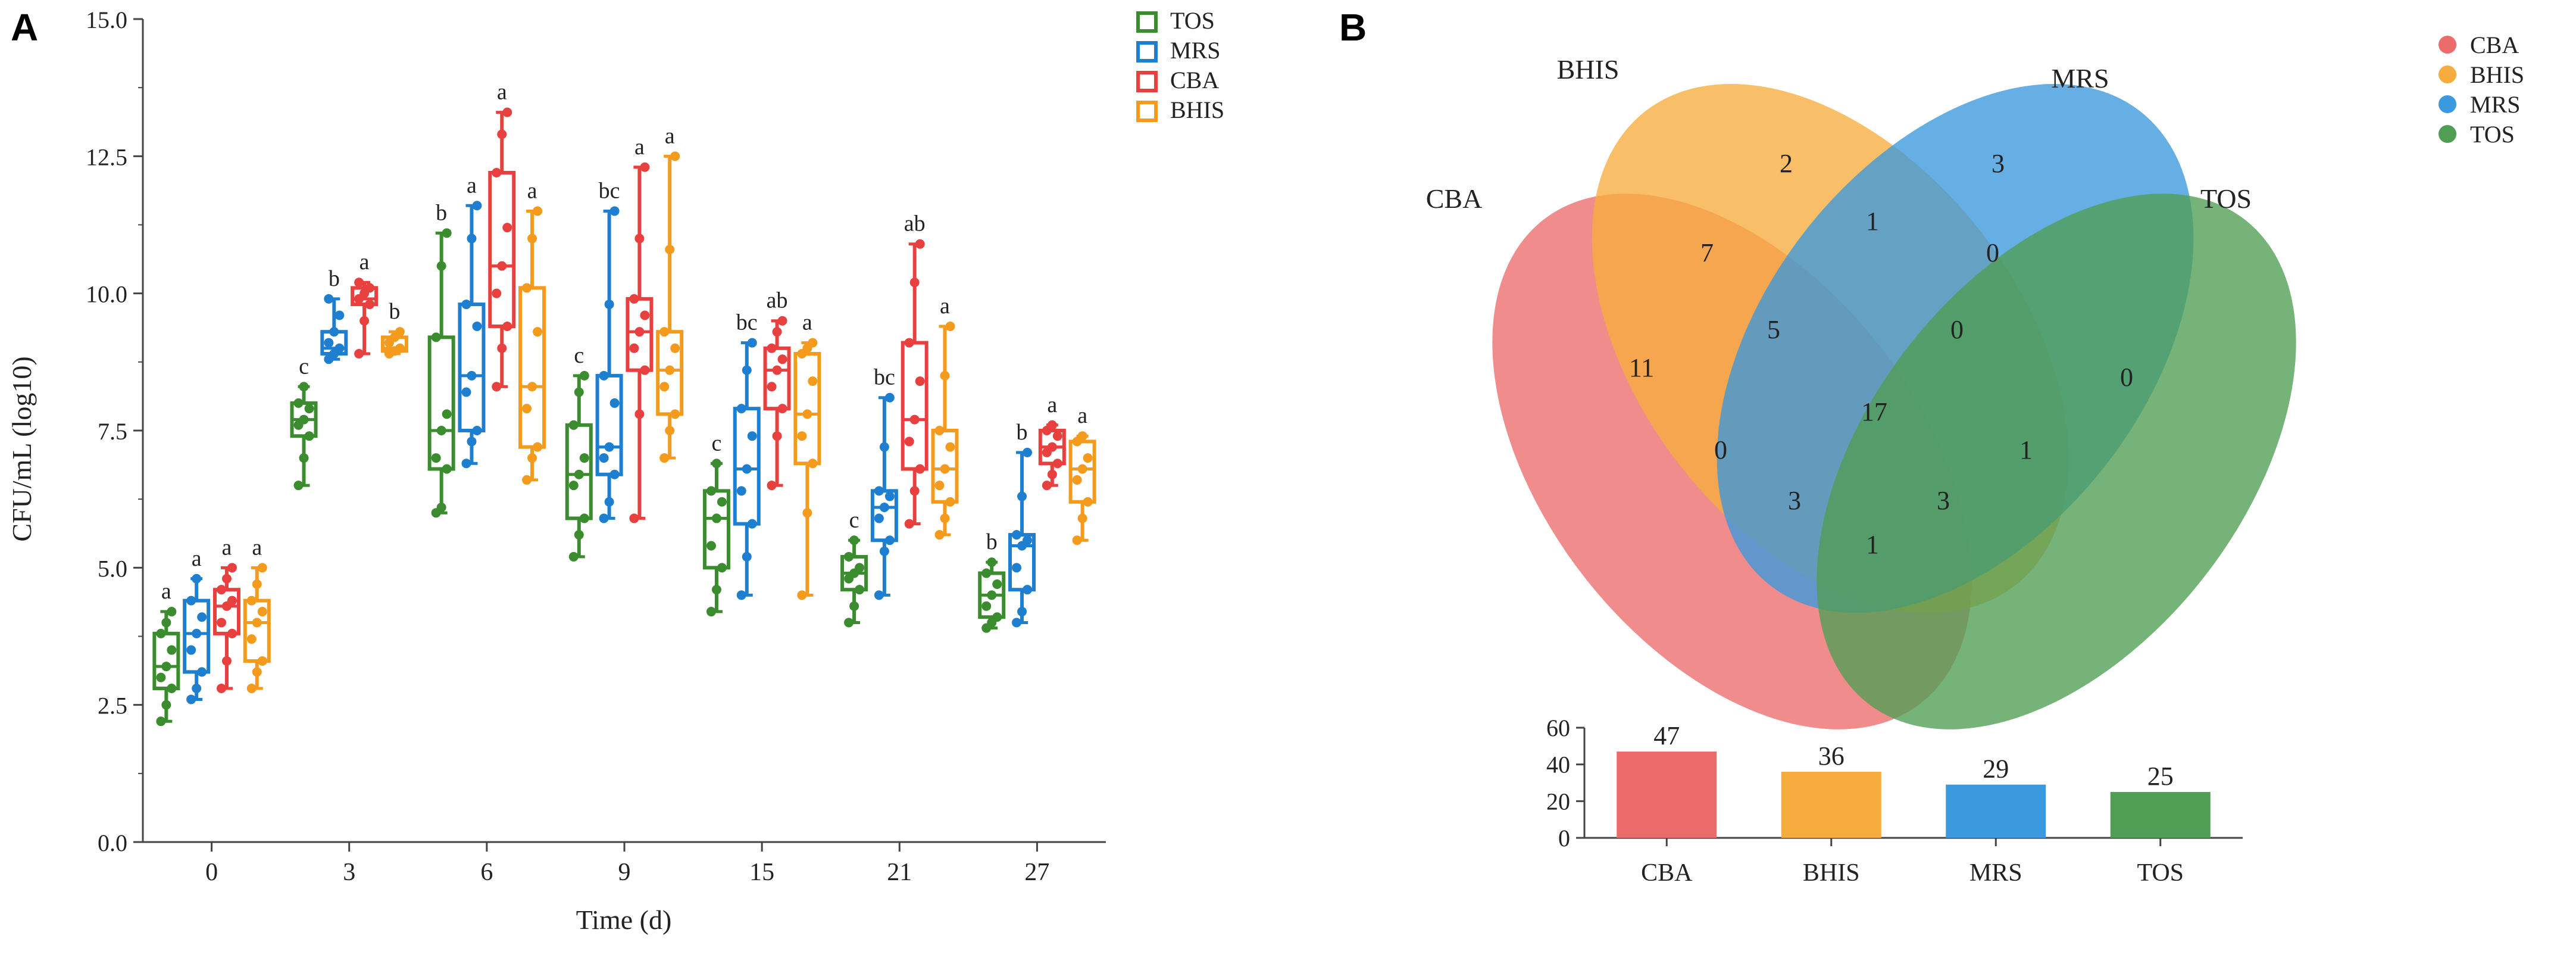 This screenshot has height=954, width=2576. What do you see at coordinates (2026, 449) in the screenshot?
I see `venn-region-count: 1` at bounding box center [2026, 449].